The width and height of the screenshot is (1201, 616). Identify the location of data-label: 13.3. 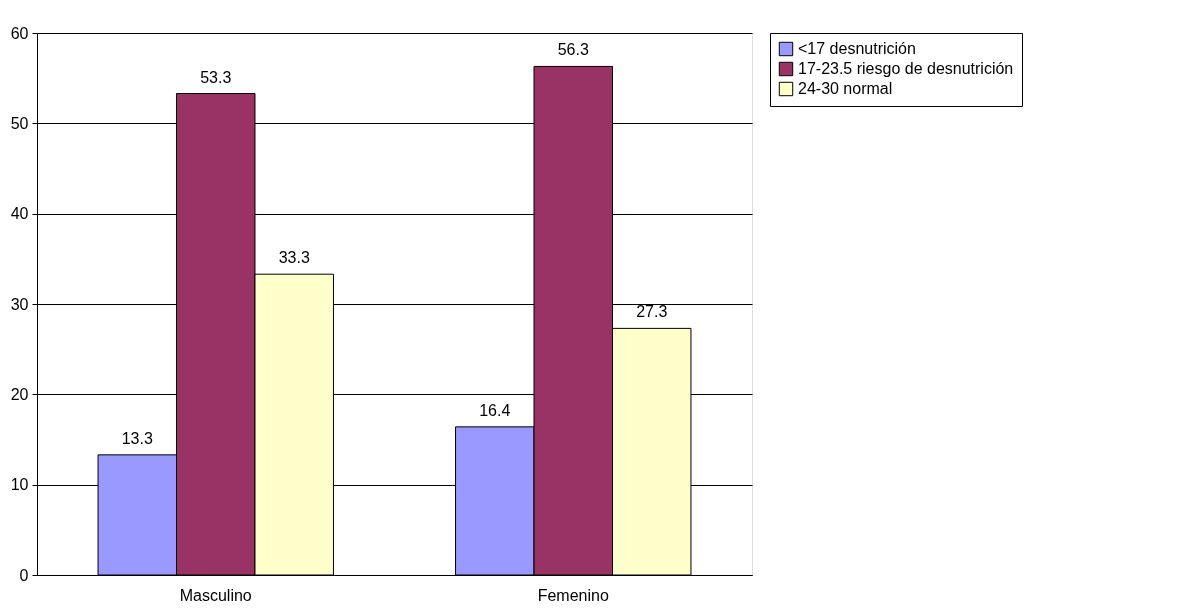
(137, 438).